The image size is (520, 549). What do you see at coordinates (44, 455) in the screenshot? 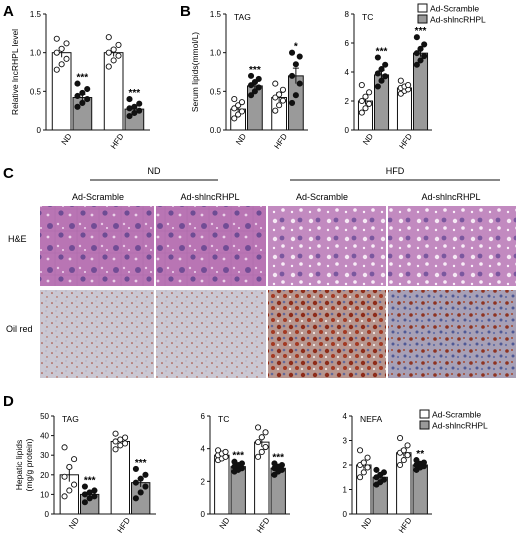
I see `y-tick-label: 30` at bounding box center [44, 455].